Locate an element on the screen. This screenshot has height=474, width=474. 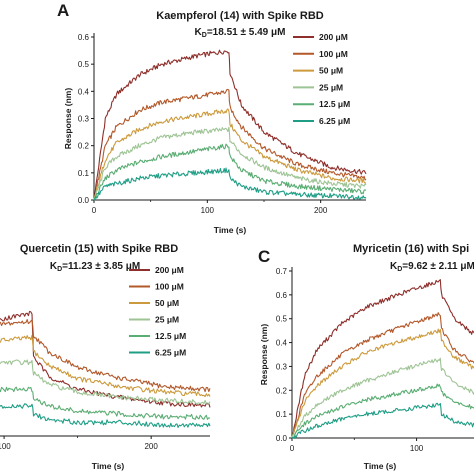
panel-a-legend-label: 25 μM is located at coordinates (331, 87).